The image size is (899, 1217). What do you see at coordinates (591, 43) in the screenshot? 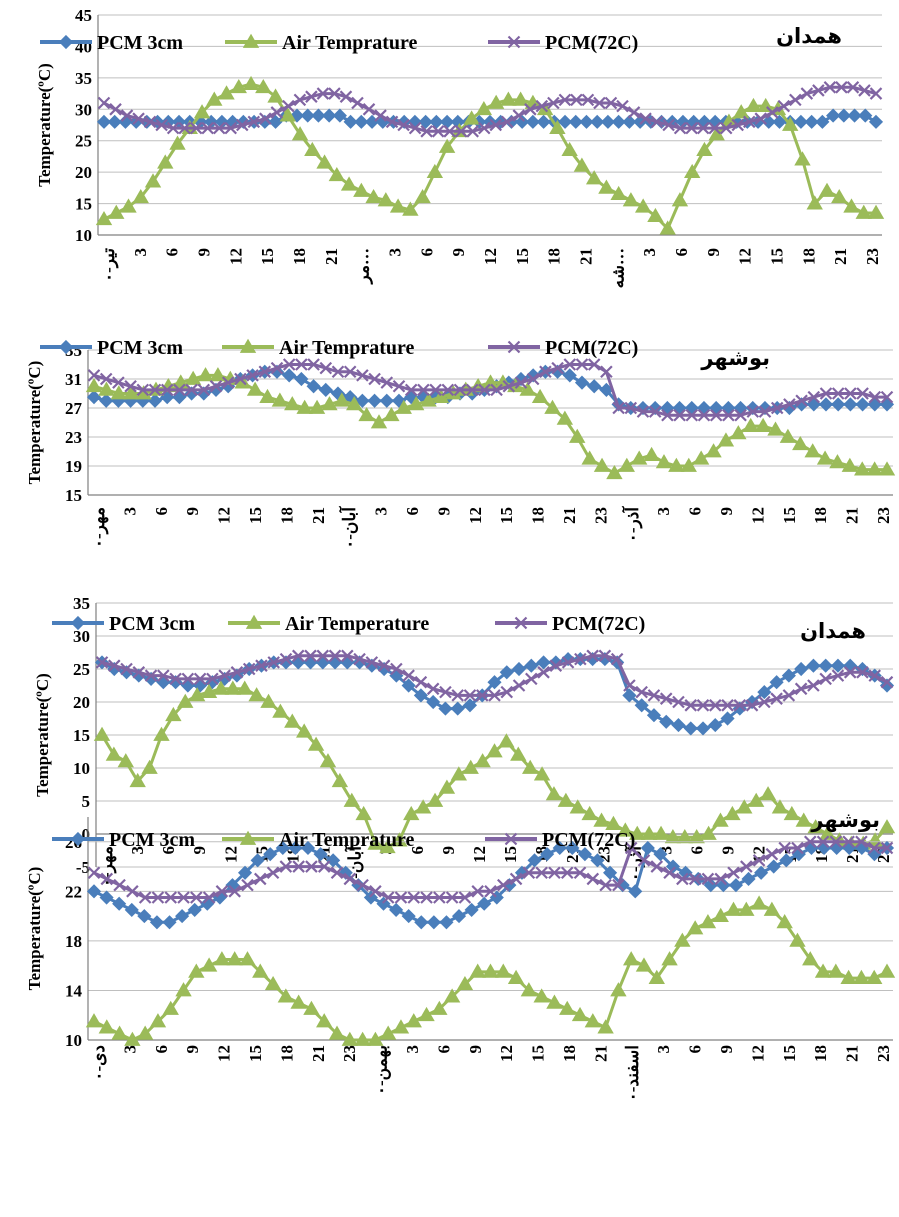
I see `legend-label: PCM(72C)` at bounding box center [591, 43].